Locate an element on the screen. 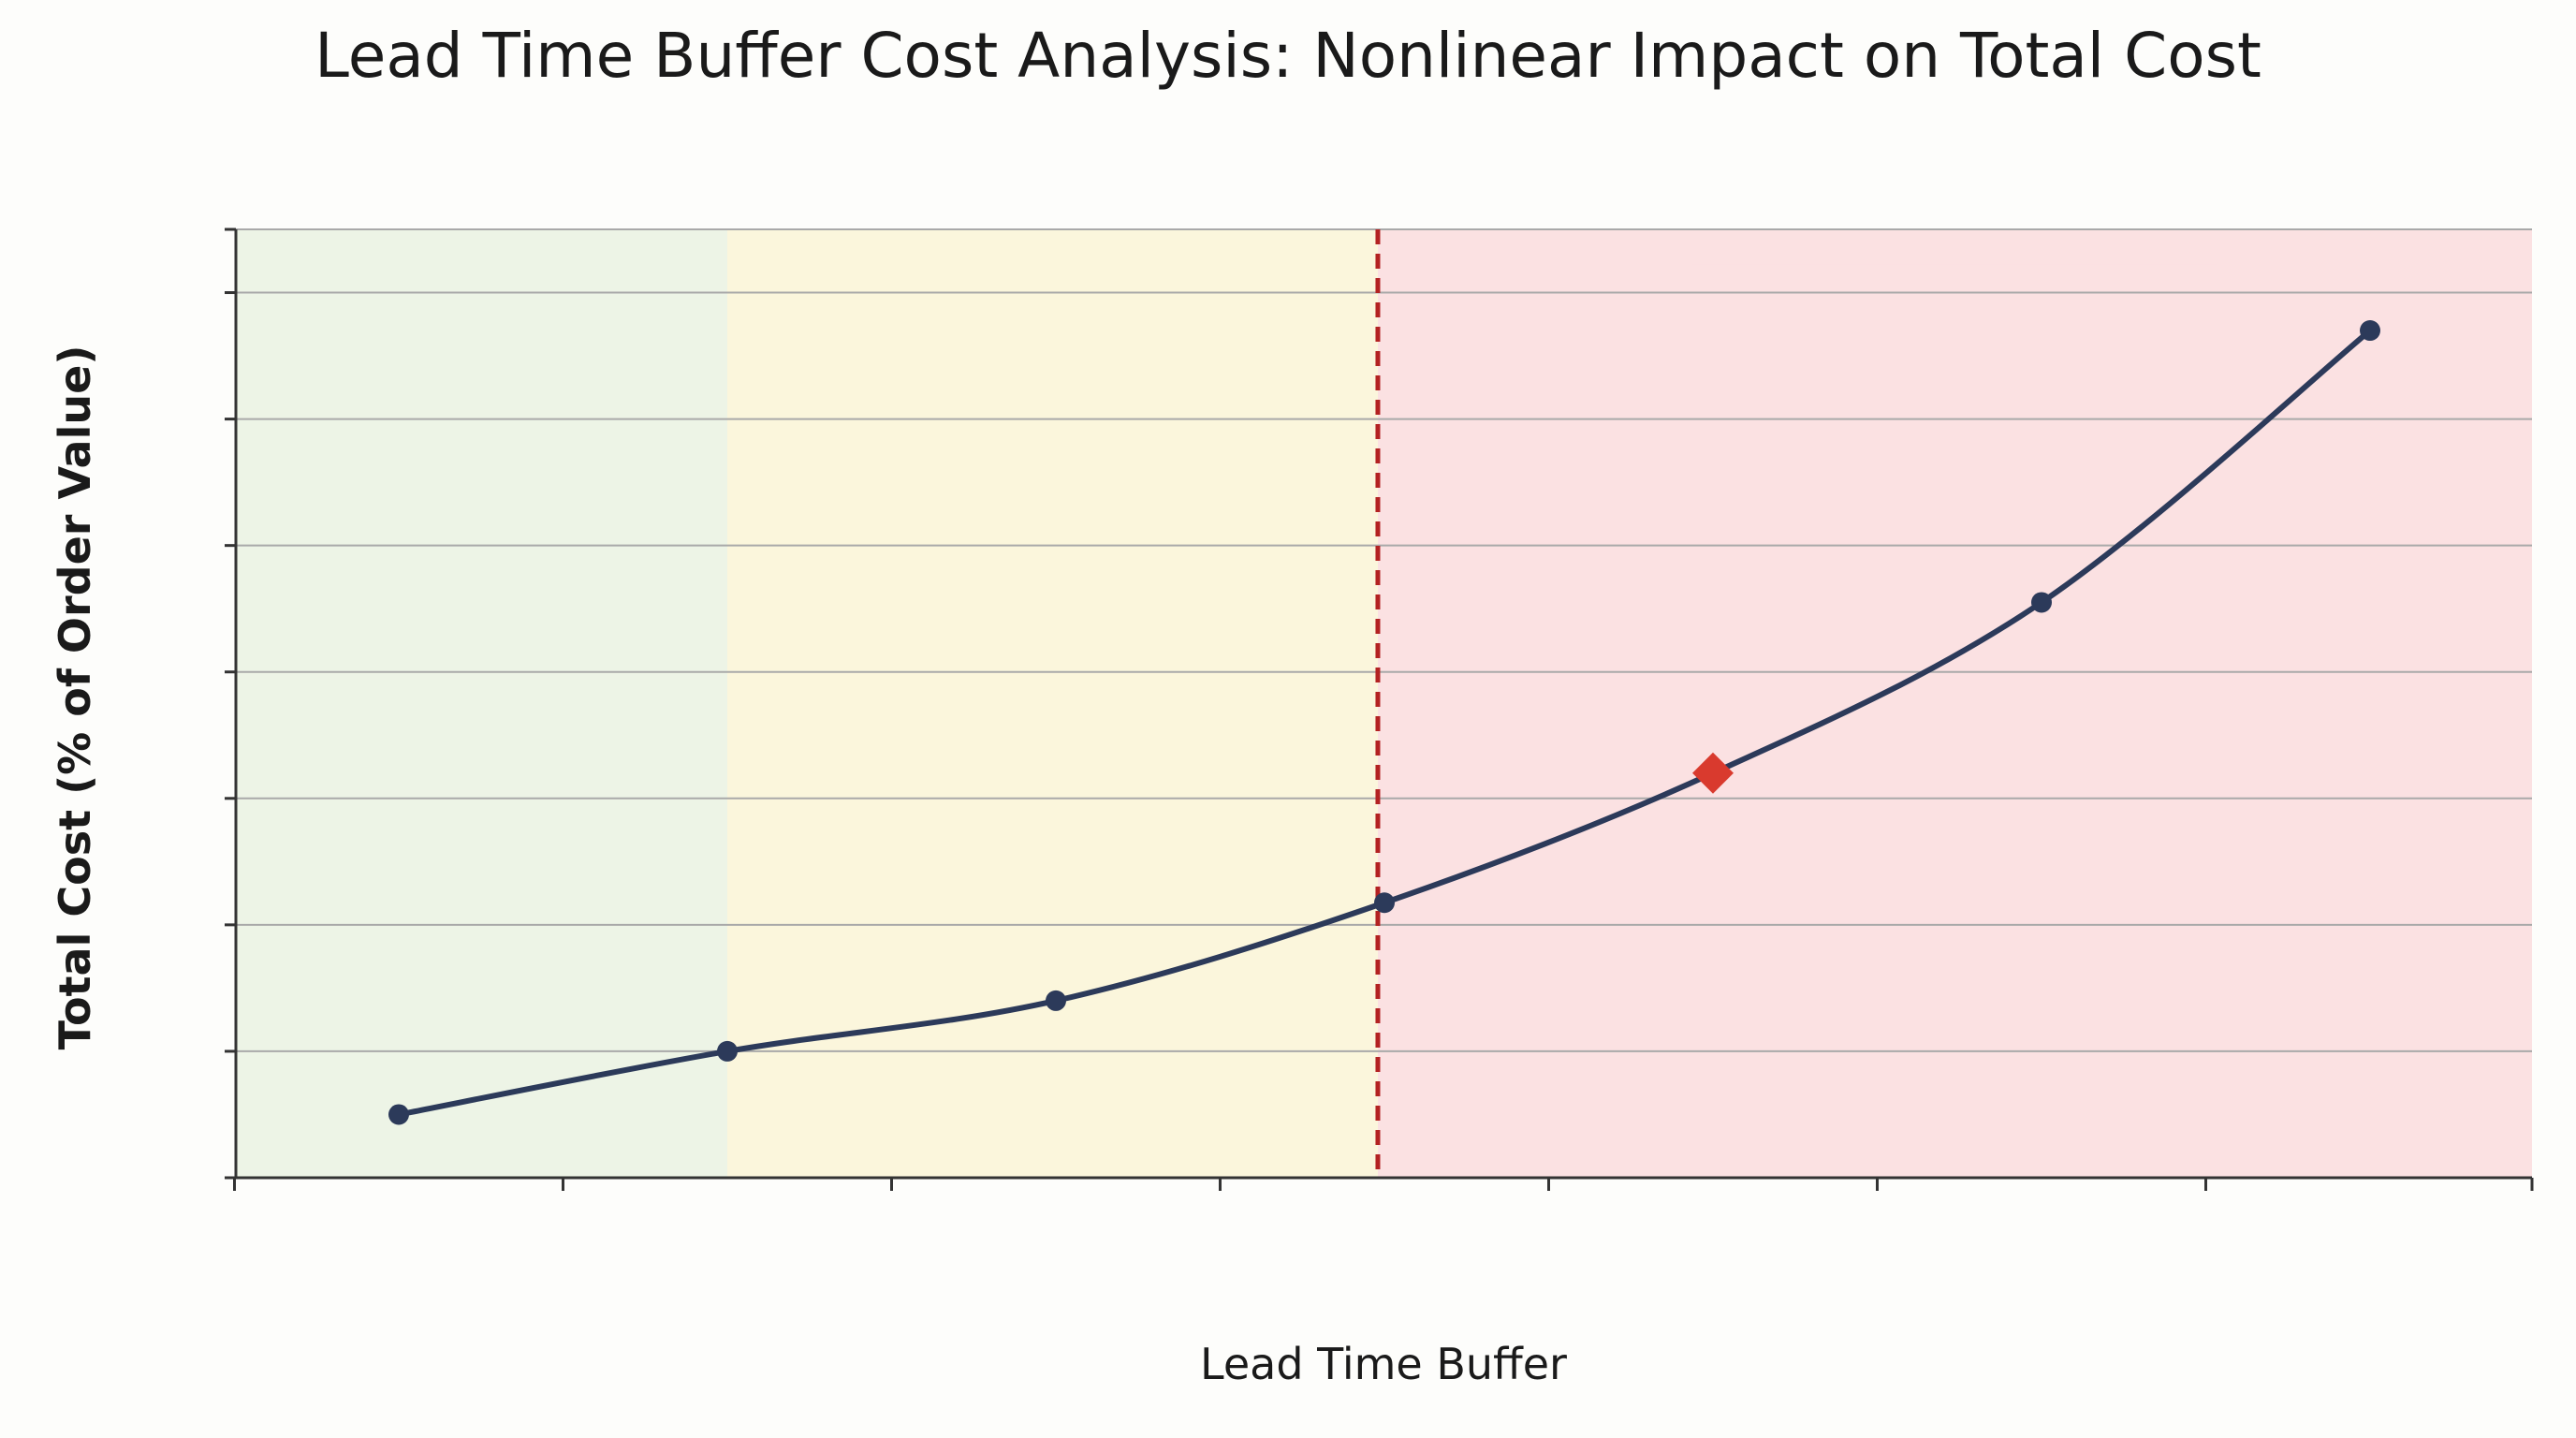 The image size is (2576, 1438). y-axis-title: Total Cost (% of Order Value) is located at coordinates (75, 697).